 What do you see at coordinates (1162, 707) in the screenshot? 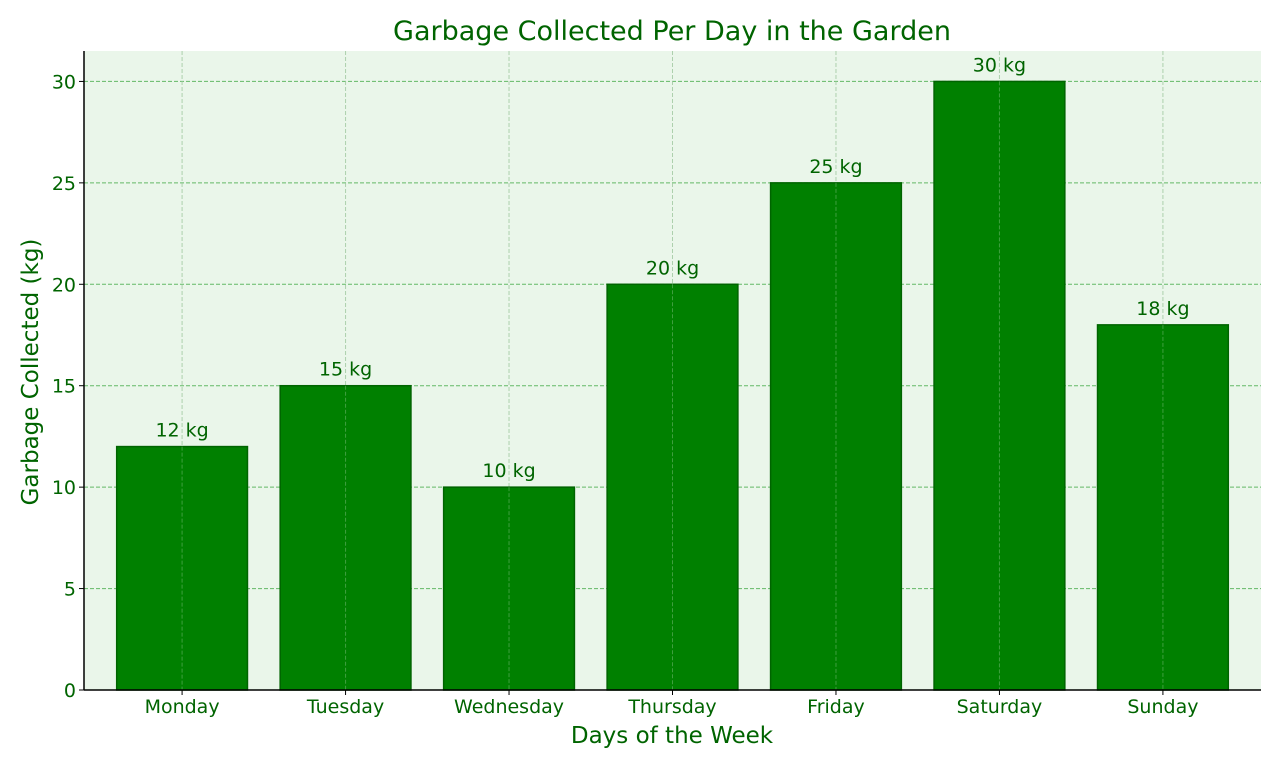
I see `x-tick-label-sunday: Sunday` at bounding box center [1162, 707].